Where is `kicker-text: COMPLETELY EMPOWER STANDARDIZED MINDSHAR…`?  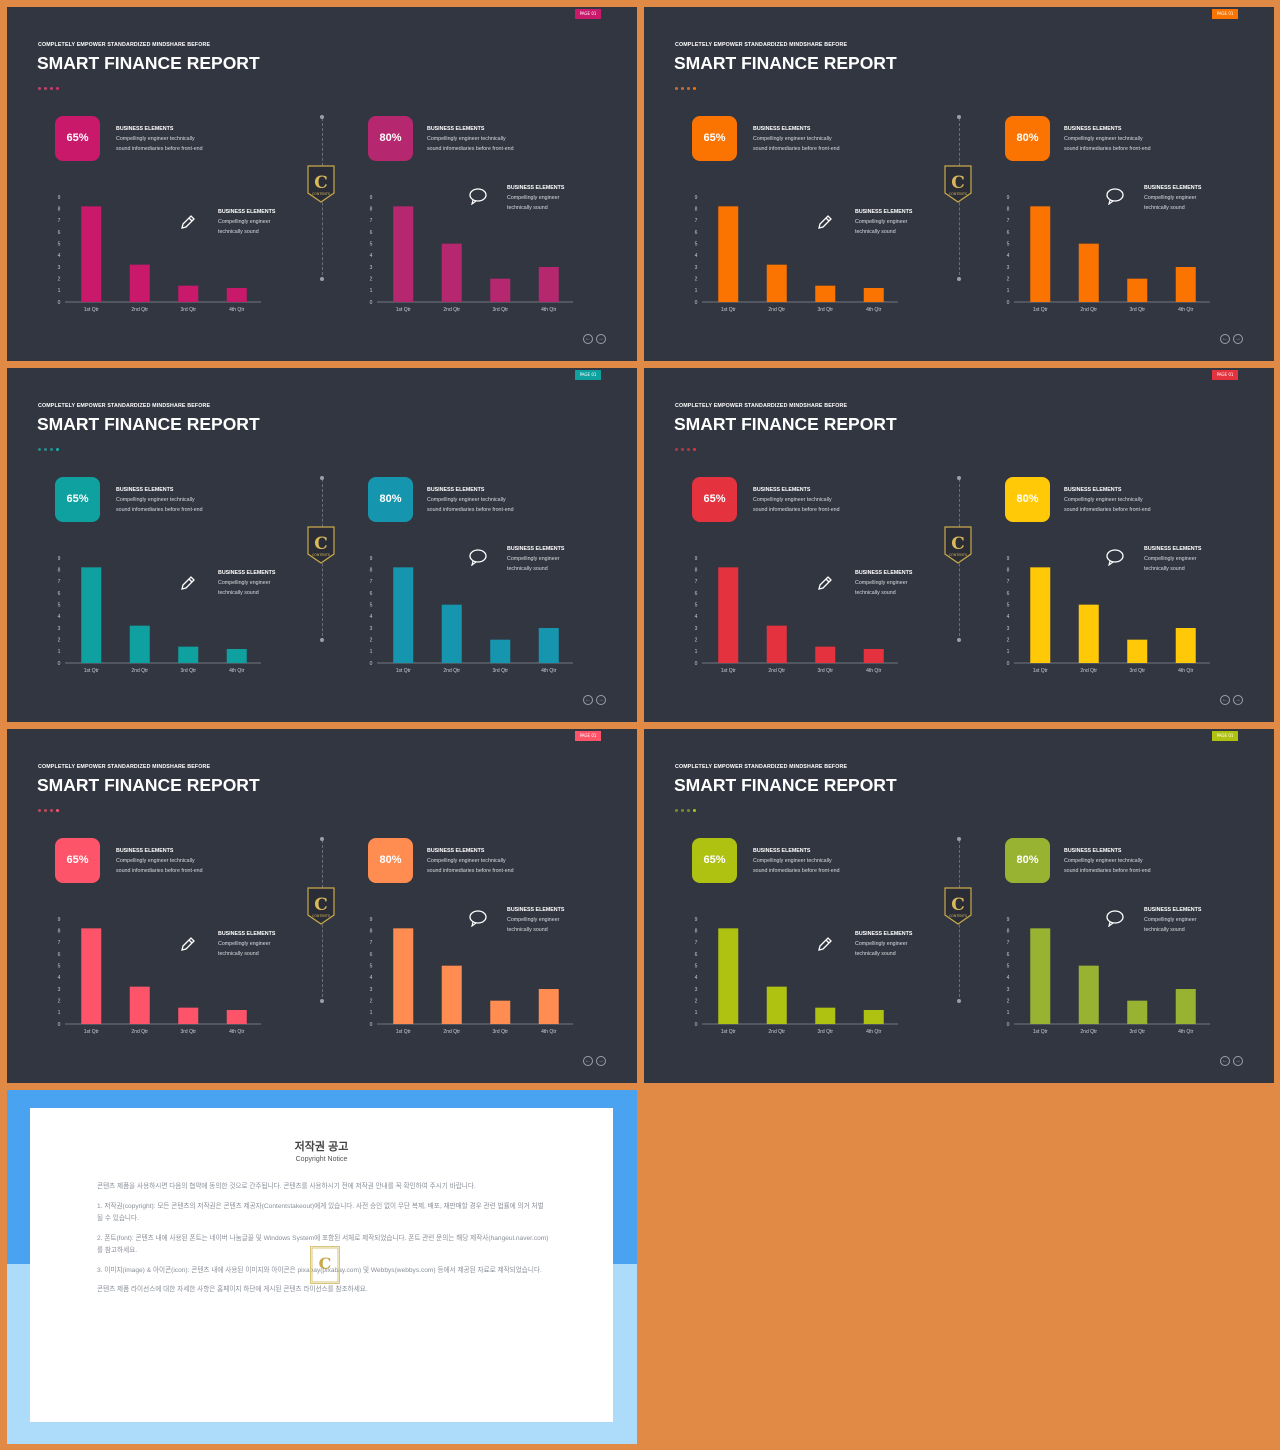
kicker-text: COMPLETELY EMPOWER STANDARDIZED MINDSHAR… is located at coordinates (124, 45).